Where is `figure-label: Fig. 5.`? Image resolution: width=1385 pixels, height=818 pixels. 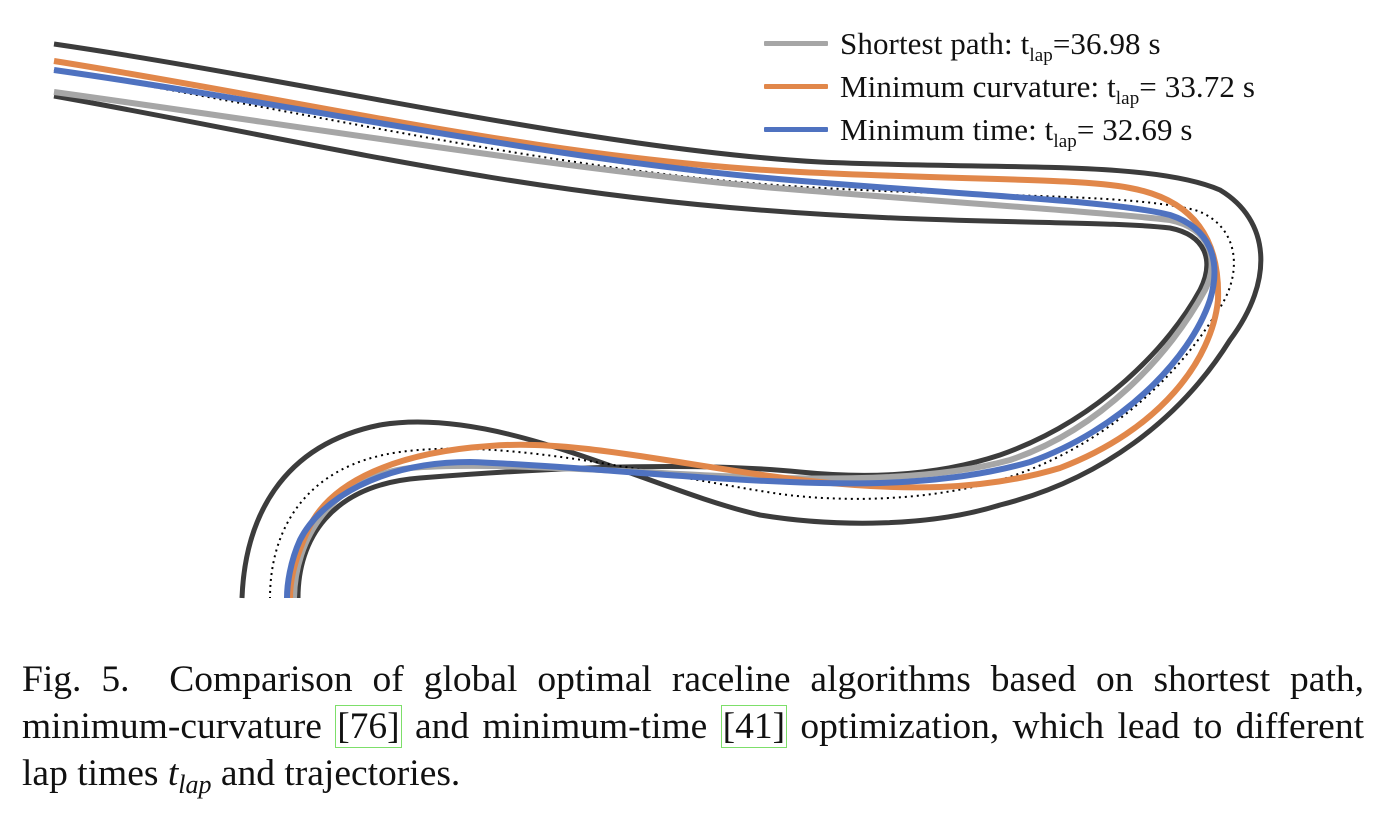
figure-label: Fig. 5. is located at coordinates (76, 679).